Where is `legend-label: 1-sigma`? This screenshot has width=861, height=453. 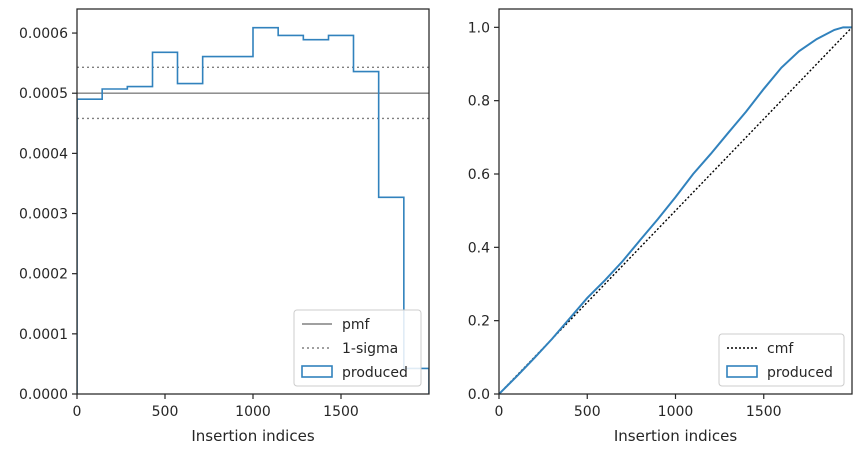
legend-label: 1-sigma is located at coordinates (370, 349).